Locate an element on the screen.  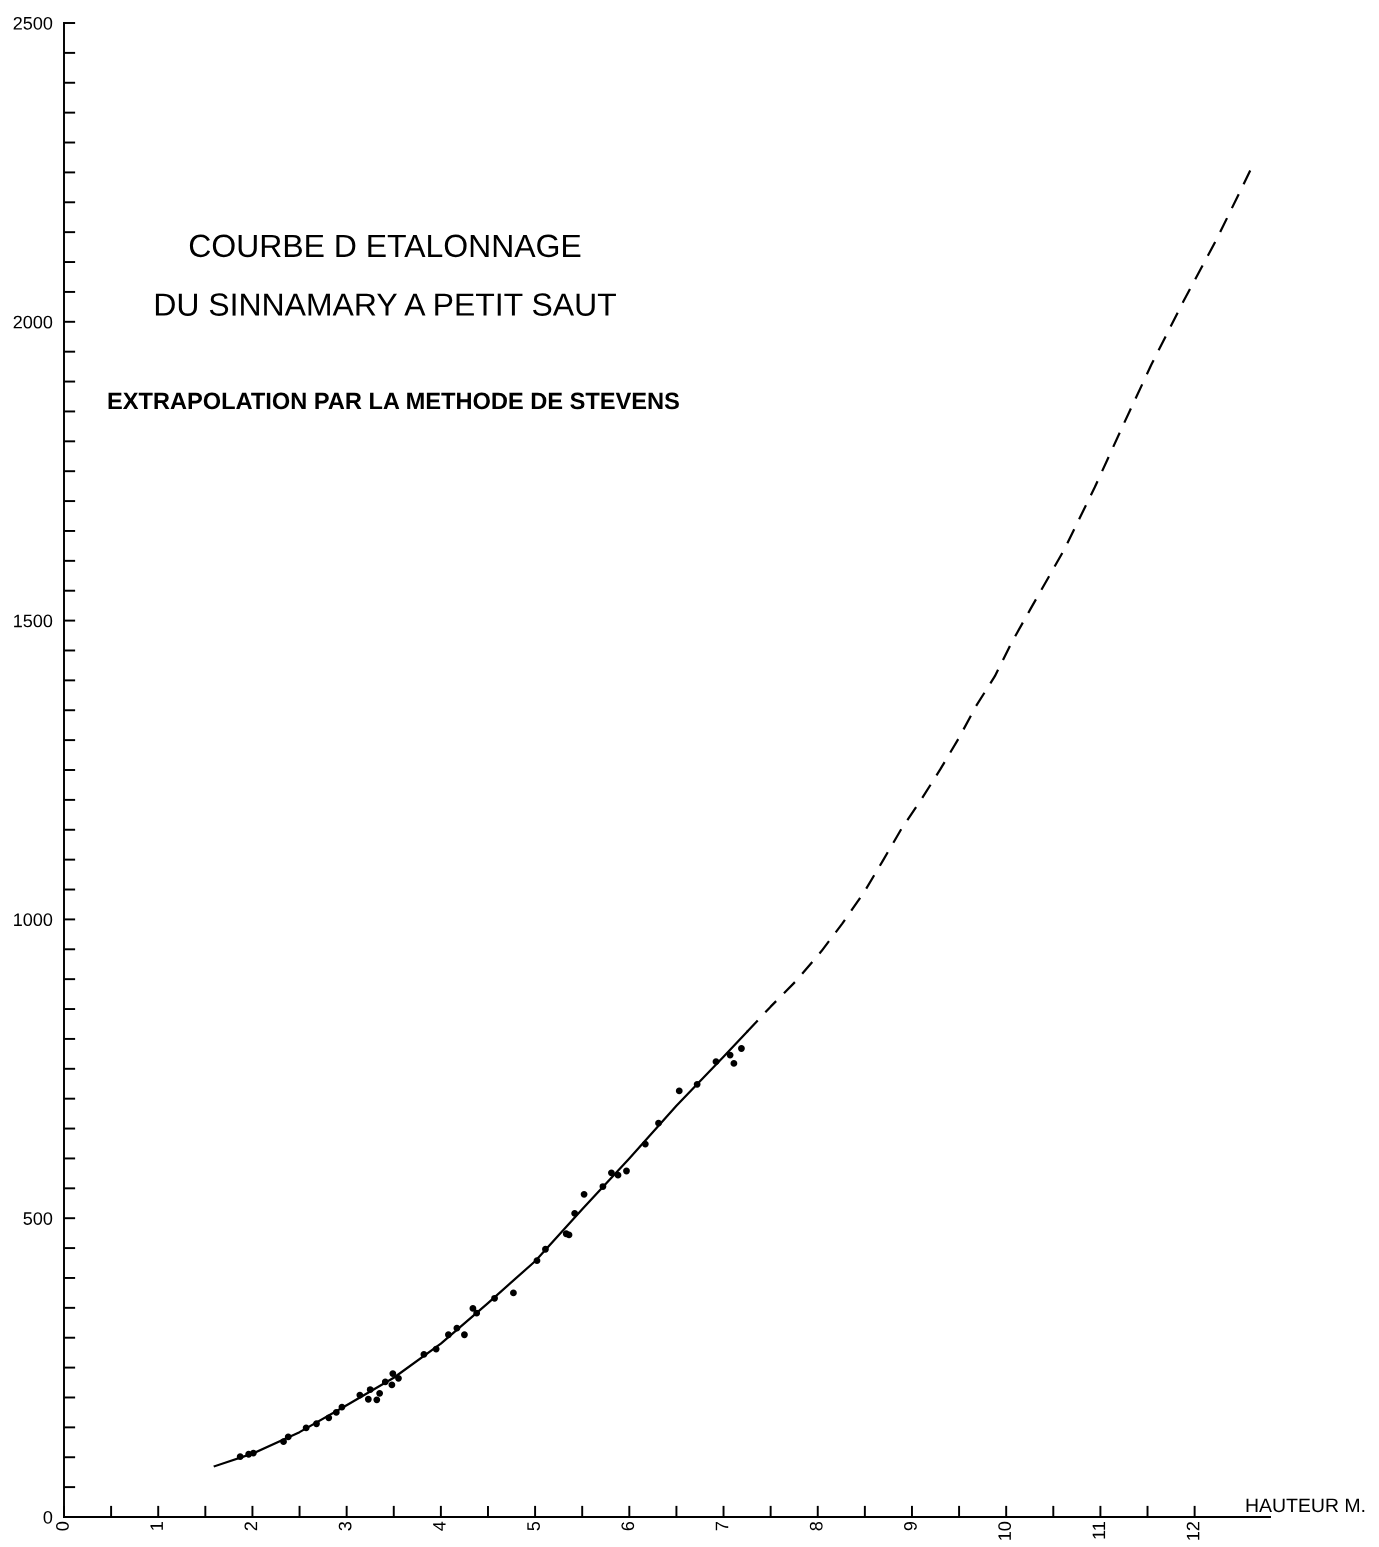
y-tick-label: 500 is located at coordinates (38, 1218).